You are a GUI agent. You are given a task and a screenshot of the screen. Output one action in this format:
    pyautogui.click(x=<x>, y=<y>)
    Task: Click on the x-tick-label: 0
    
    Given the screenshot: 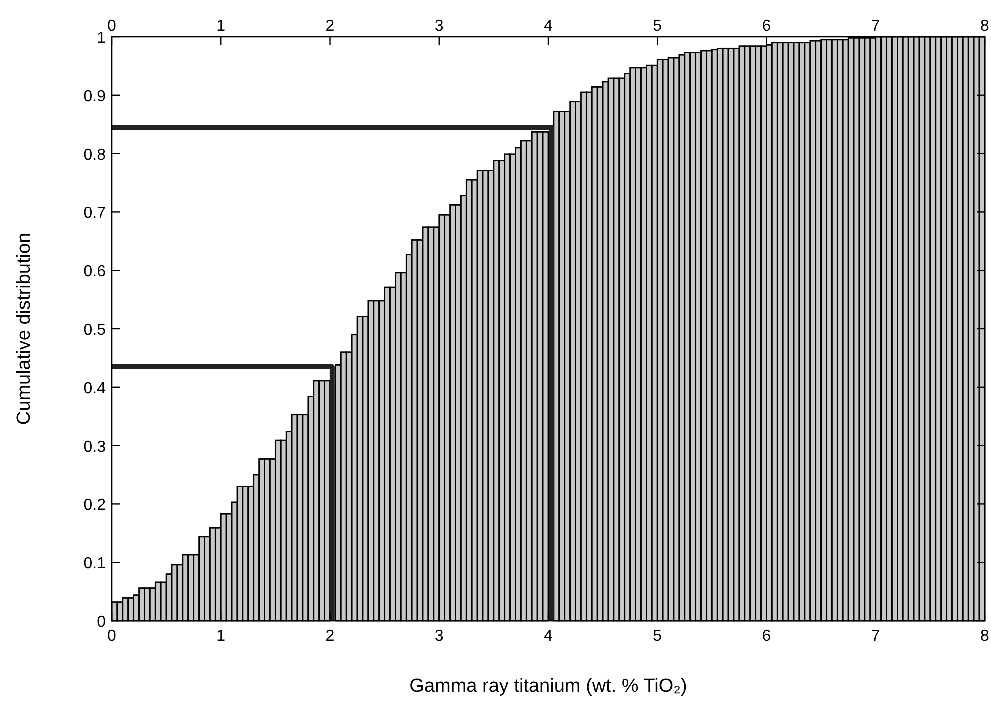 What is the action you would take?
    pyautogui.click(x=112, y=26)
    